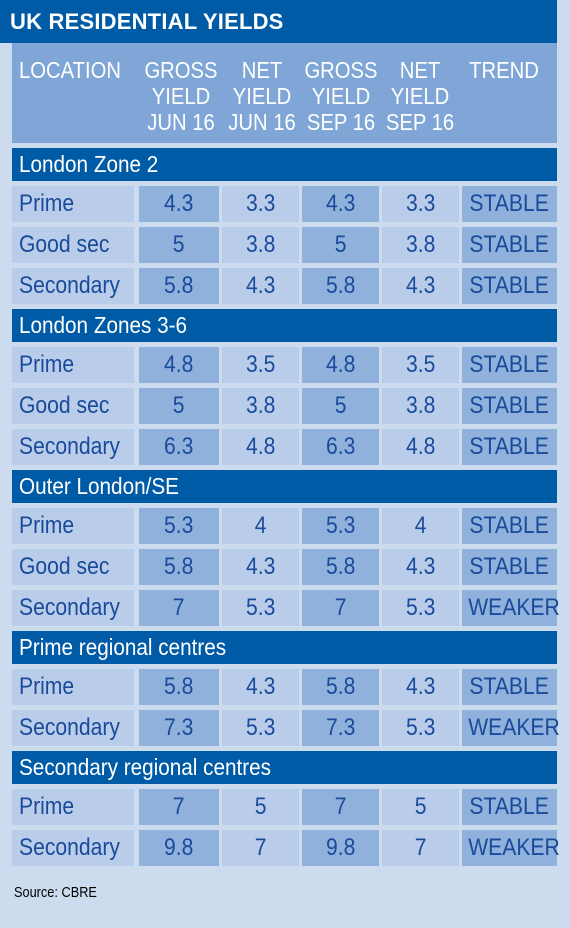  I want to click on table-row: Secondary 7.3 5.3 7.3 5.3 WEAKER, so click(286, 728).